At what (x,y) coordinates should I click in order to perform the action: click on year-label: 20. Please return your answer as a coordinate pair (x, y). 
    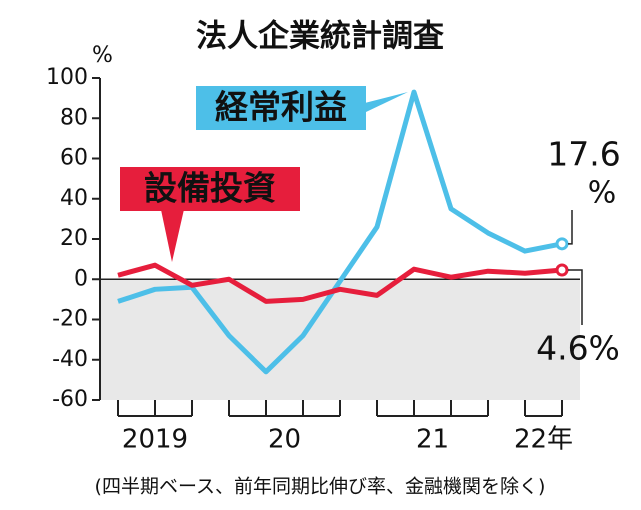
    Looking at the image, I should click on (284, 440).